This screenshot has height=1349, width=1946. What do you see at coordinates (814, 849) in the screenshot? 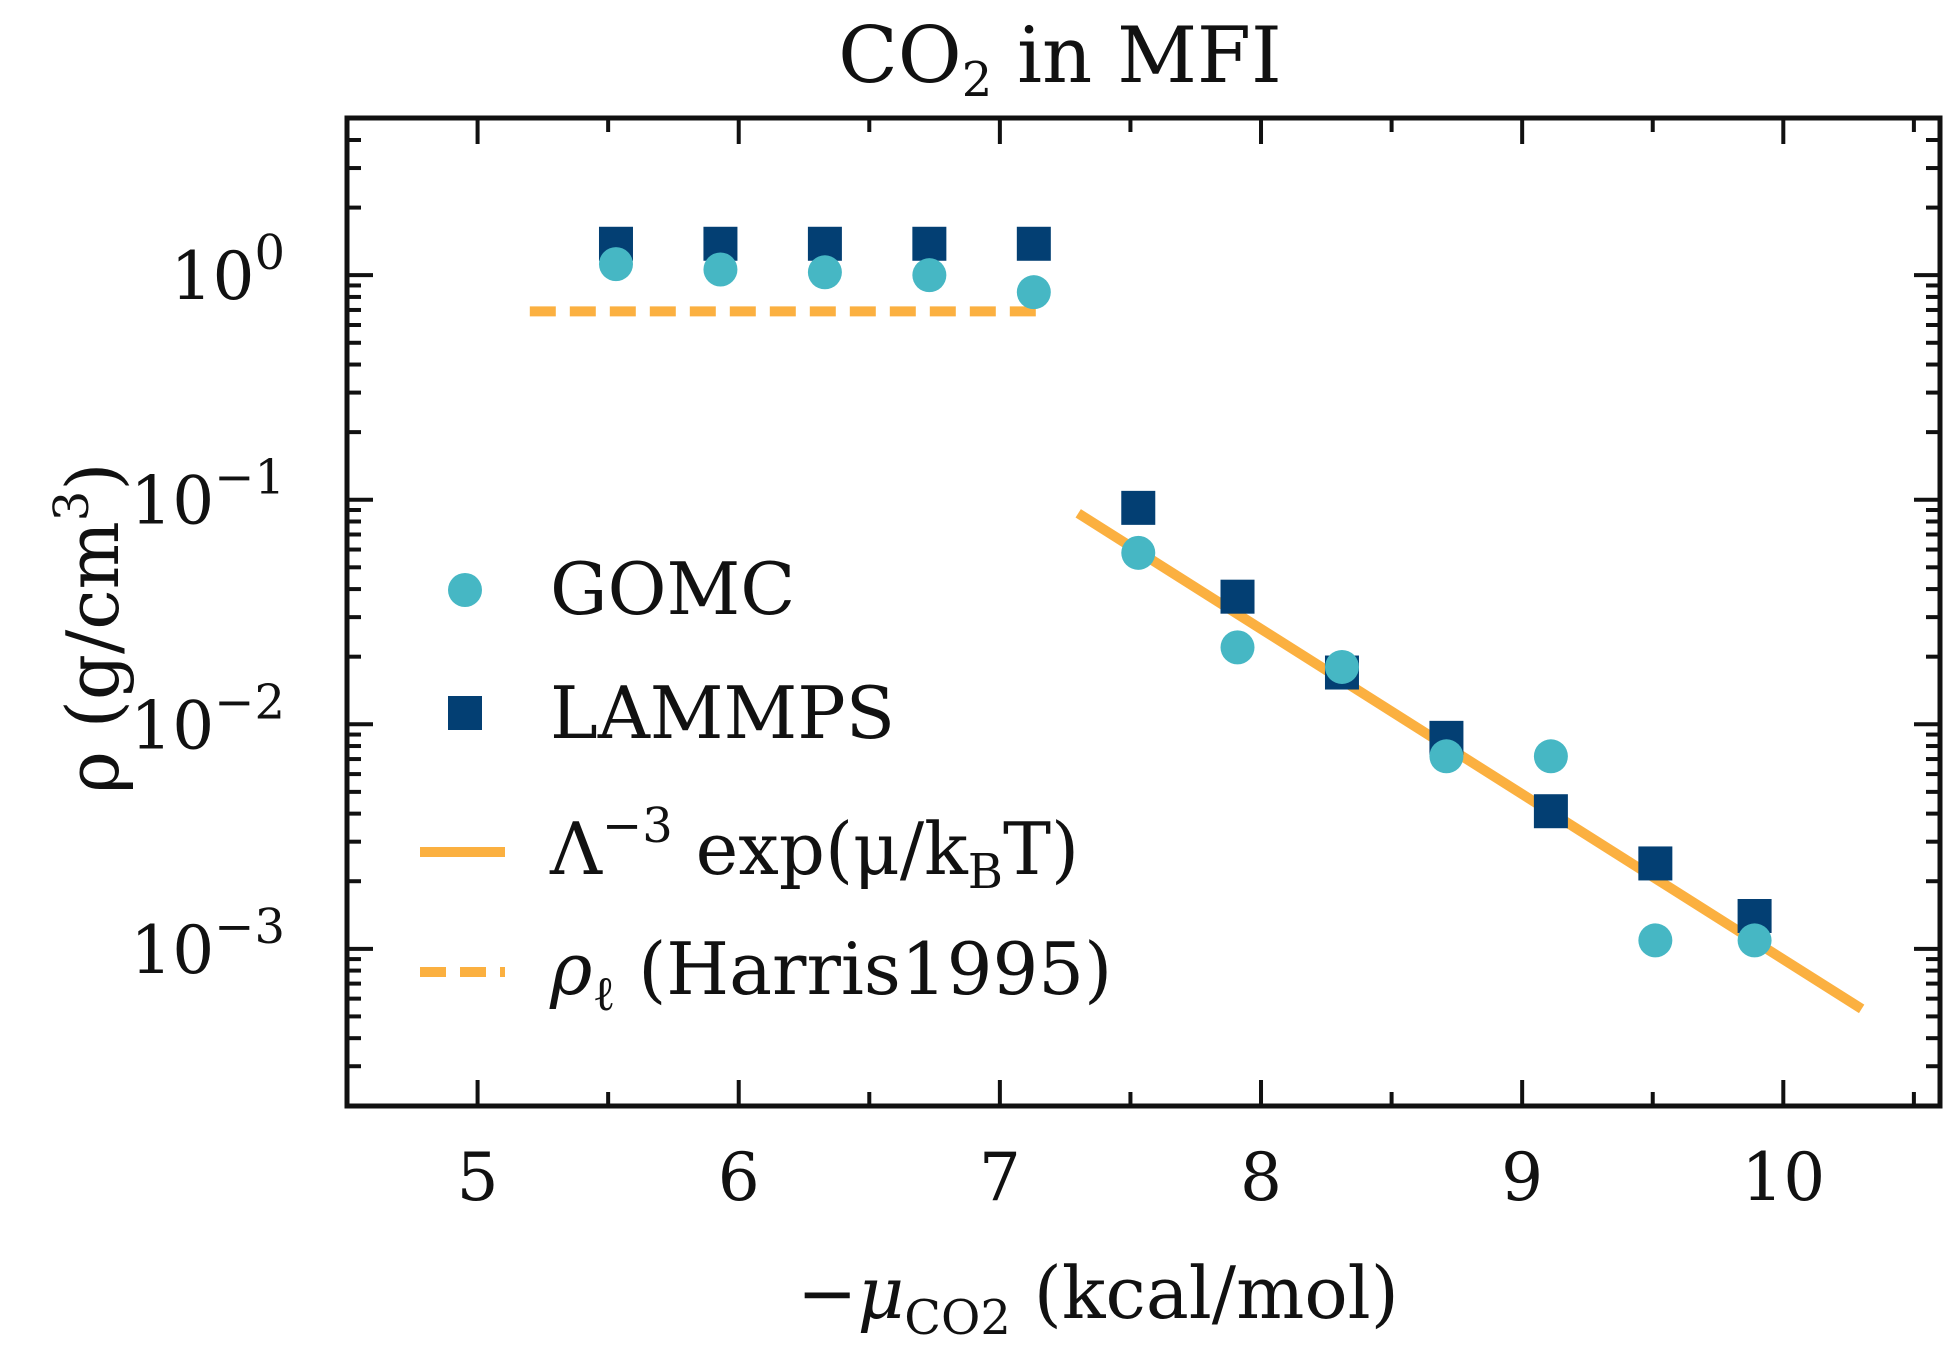
I see `legend-fit-label: Λ−3 exp(μ/kBT)` at bounding box center [814, 849].